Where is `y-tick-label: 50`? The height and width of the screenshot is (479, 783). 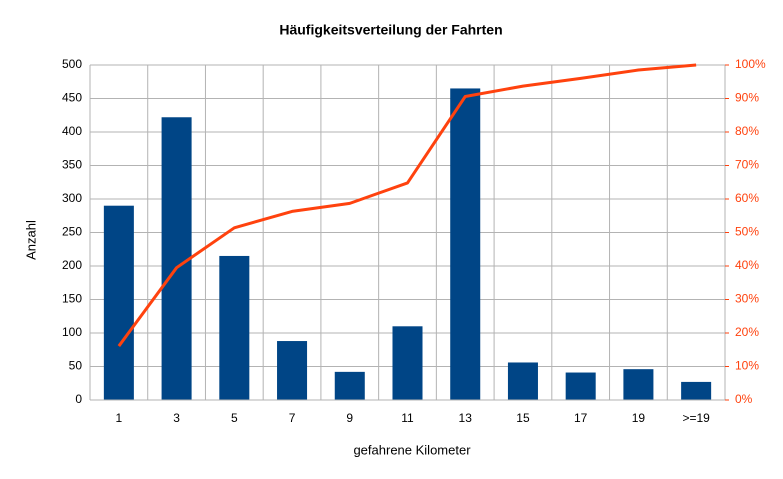
y-tick-label: 50 is located at coordinates (76, 366).